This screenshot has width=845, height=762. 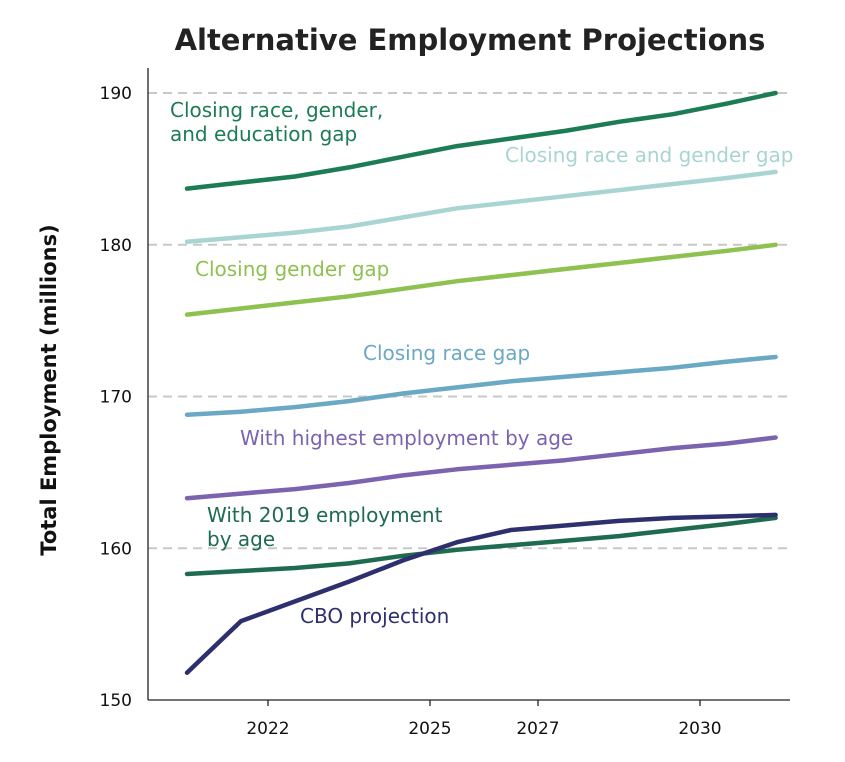 What do you see at coordinates (374, 616) in the screenshot?
I see `series-label-cbo-projection: CBO projection` at bounding box center [374, 616].